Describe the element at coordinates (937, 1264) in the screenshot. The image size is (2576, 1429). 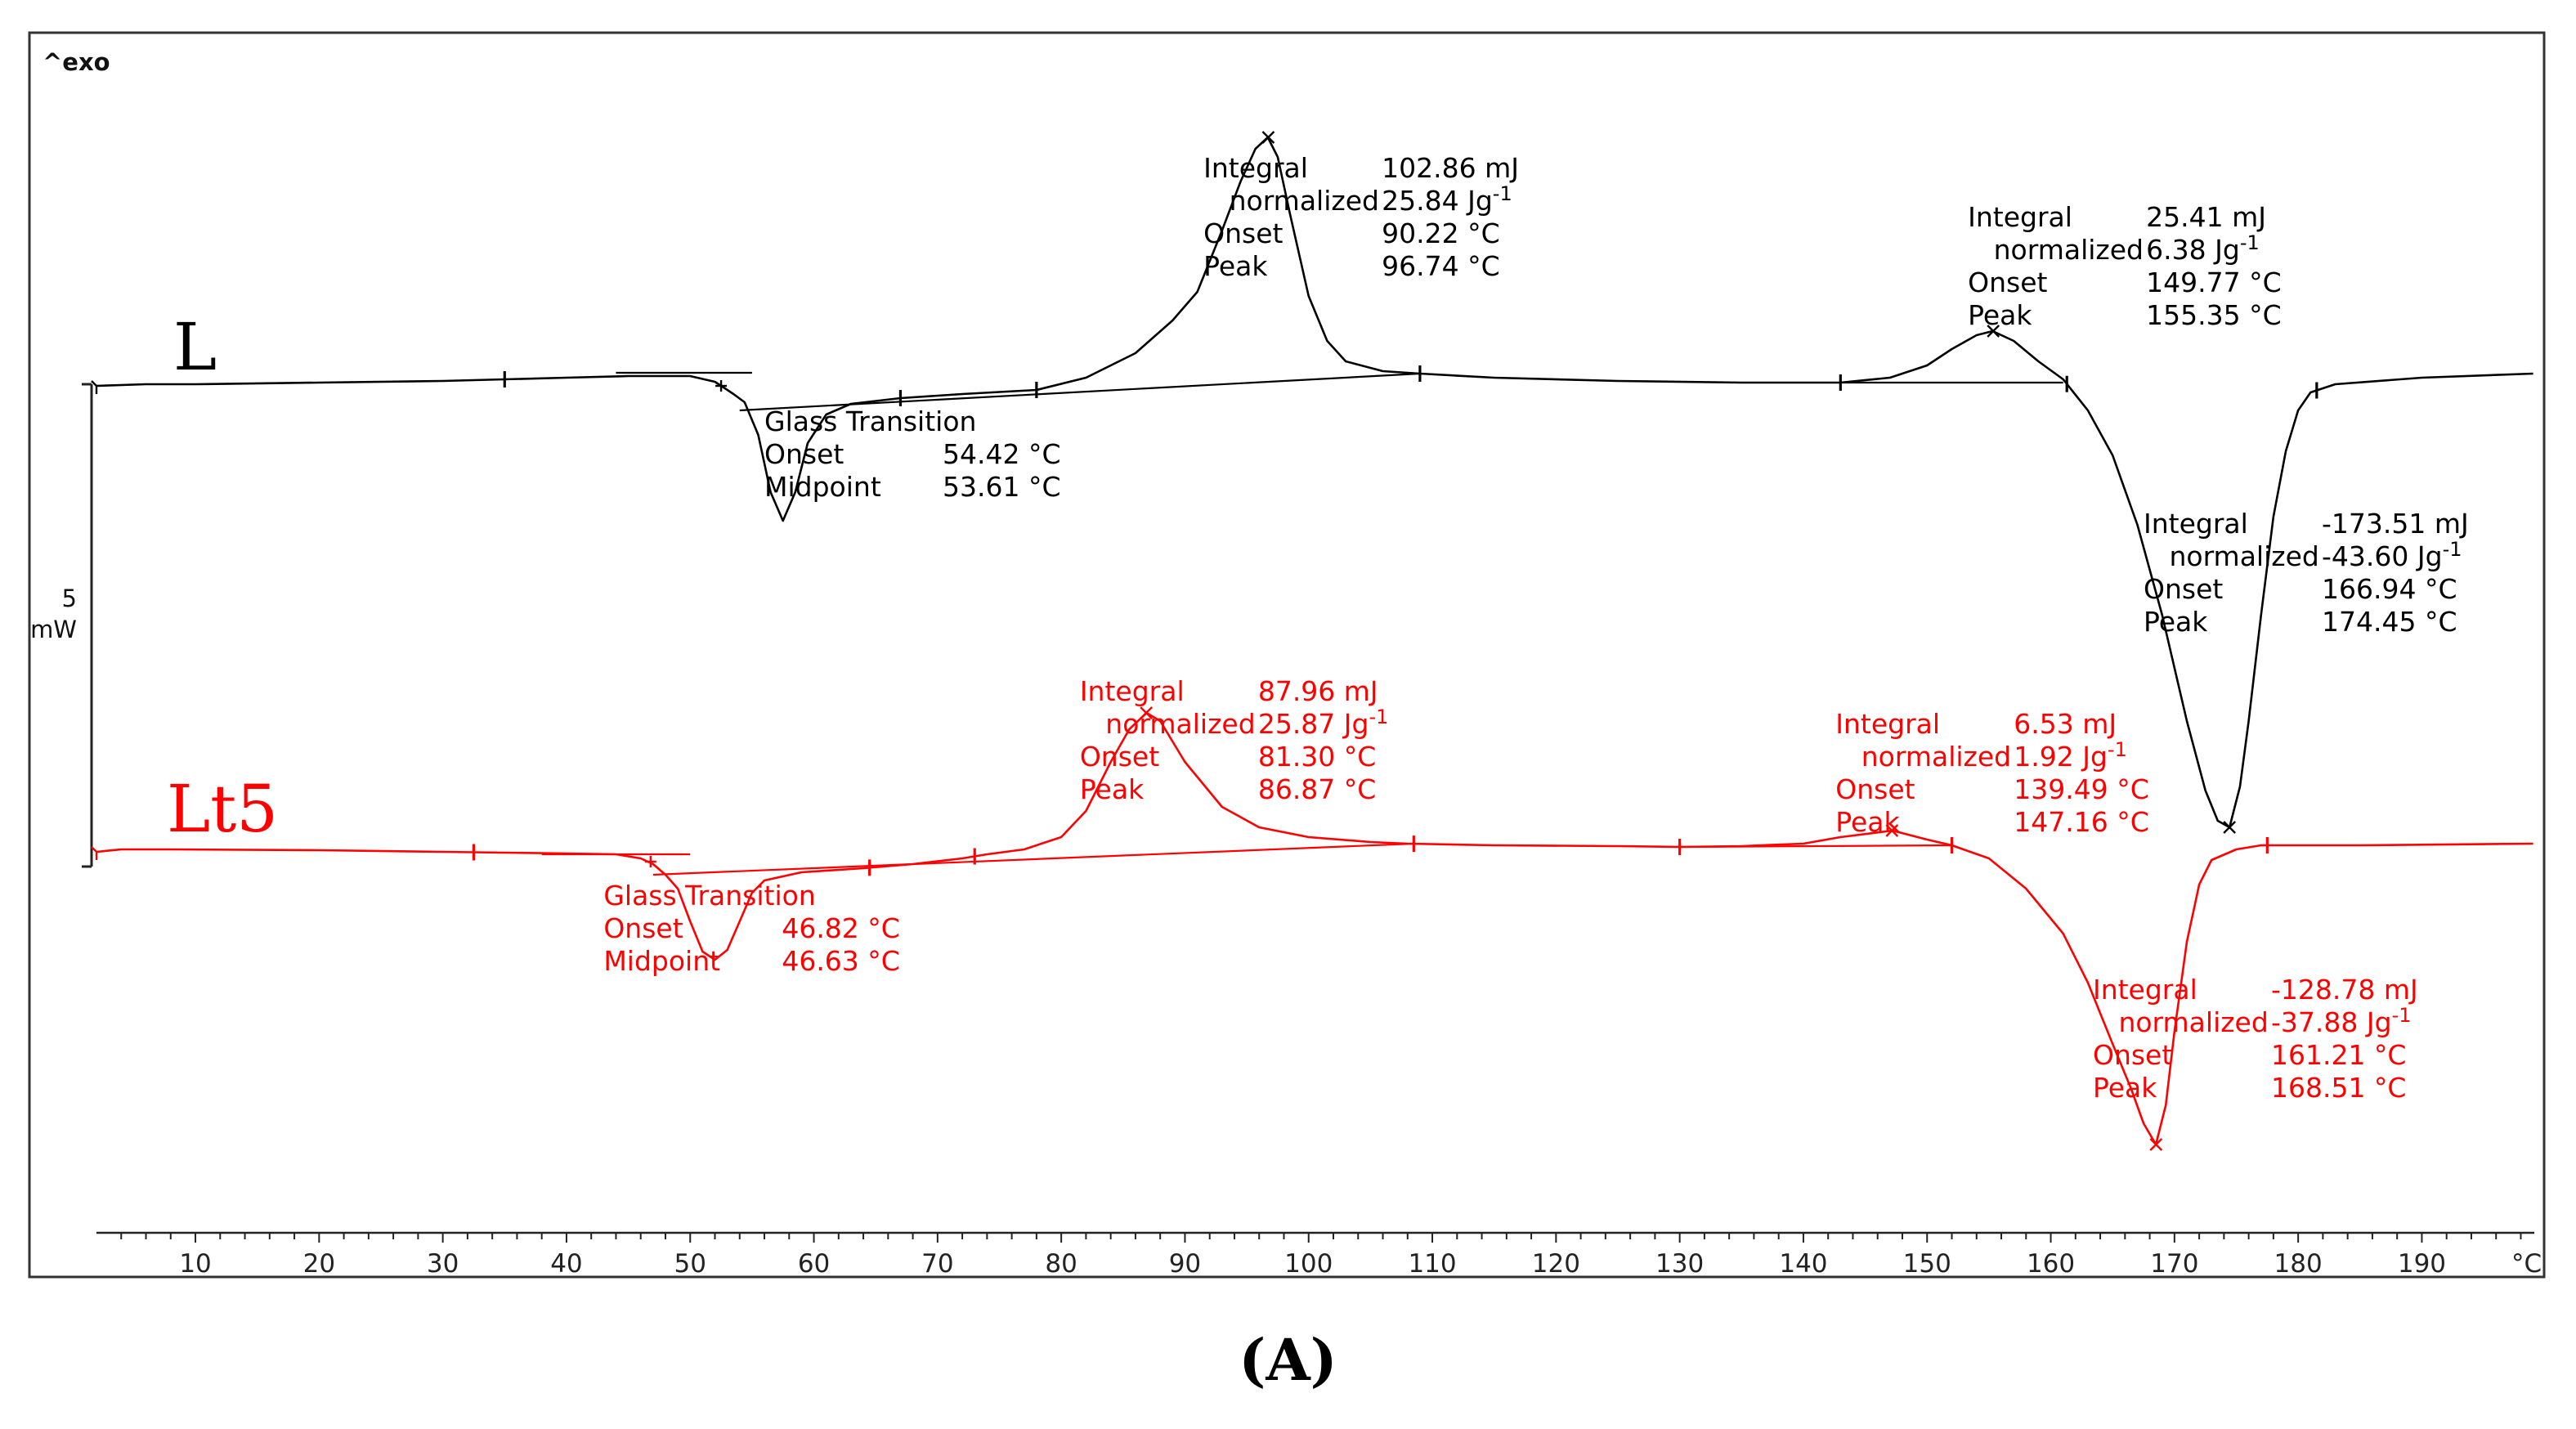
I see `x-tick-label: 70` at that location.